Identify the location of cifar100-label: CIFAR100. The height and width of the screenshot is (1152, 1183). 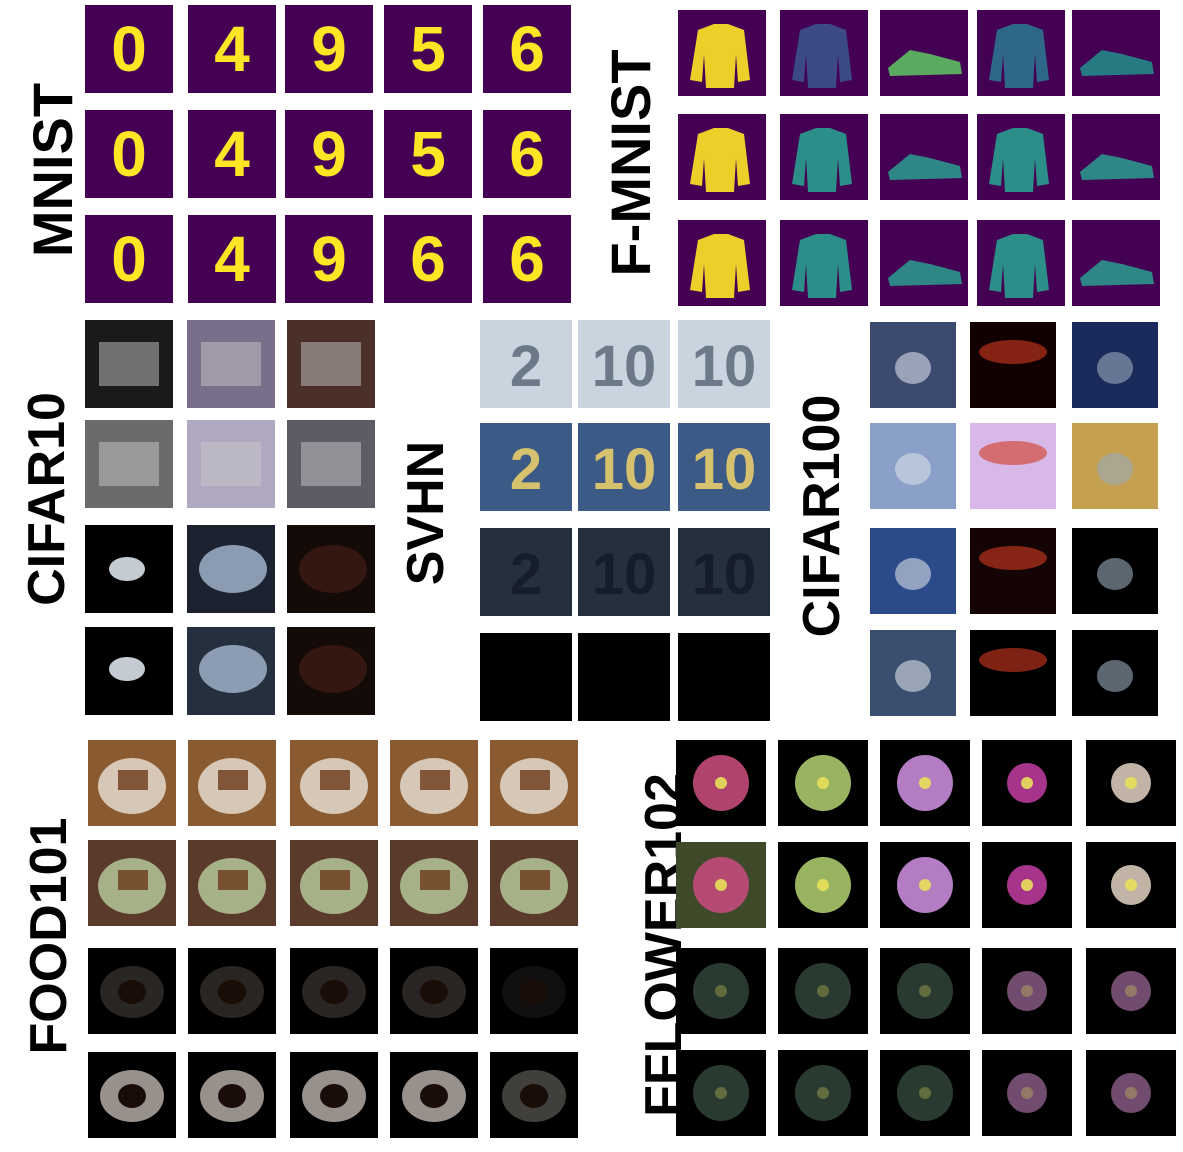
(822, 516).